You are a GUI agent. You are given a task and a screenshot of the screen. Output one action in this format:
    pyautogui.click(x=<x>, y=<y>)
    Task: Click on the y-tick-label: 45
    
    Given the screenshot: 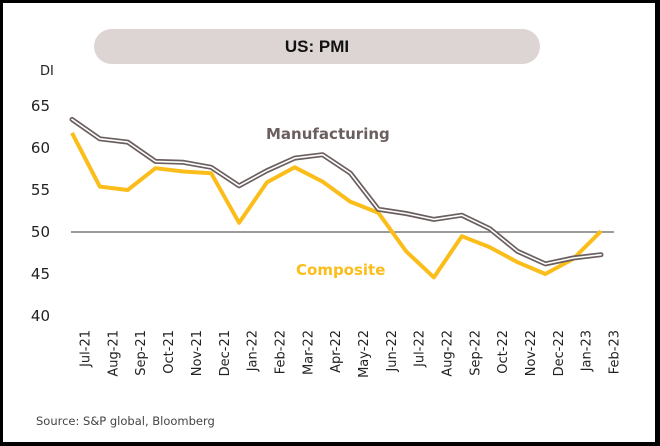 What is the action you would take?
    pyautogui.click(x=40, y=274)
    